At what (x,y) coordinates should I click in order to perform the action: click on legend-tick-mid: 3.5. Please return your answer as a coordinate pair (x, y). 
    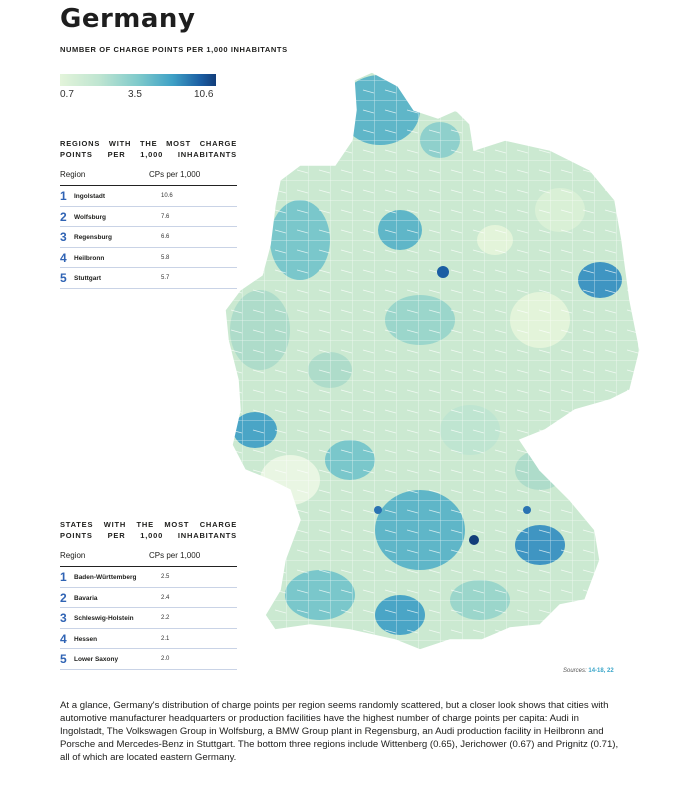
    Looking at the image, I should click on (135, 94).